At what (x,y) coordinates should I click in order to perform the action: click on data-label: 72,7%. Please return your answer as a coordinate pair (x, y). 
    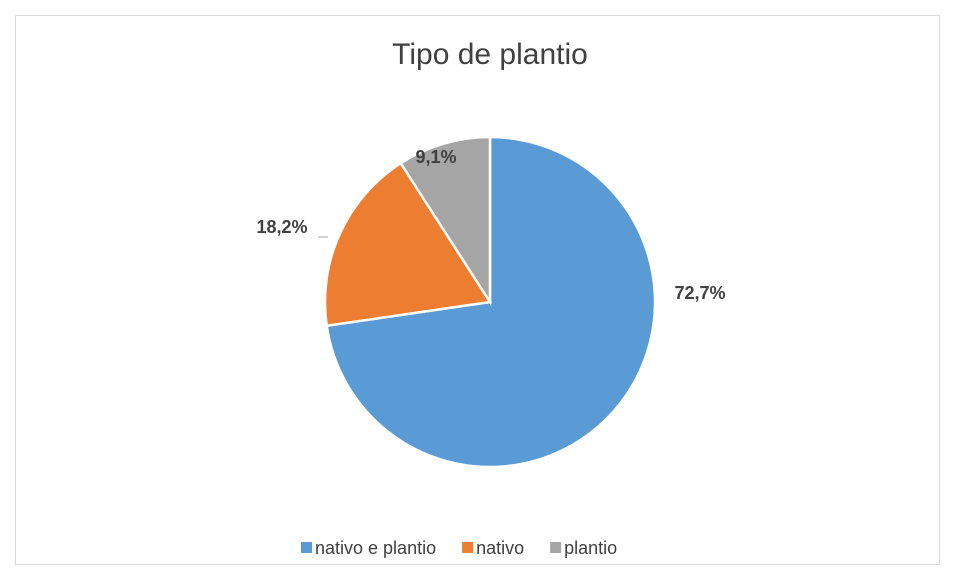
    Looking at the image, I should click on (699, 293).